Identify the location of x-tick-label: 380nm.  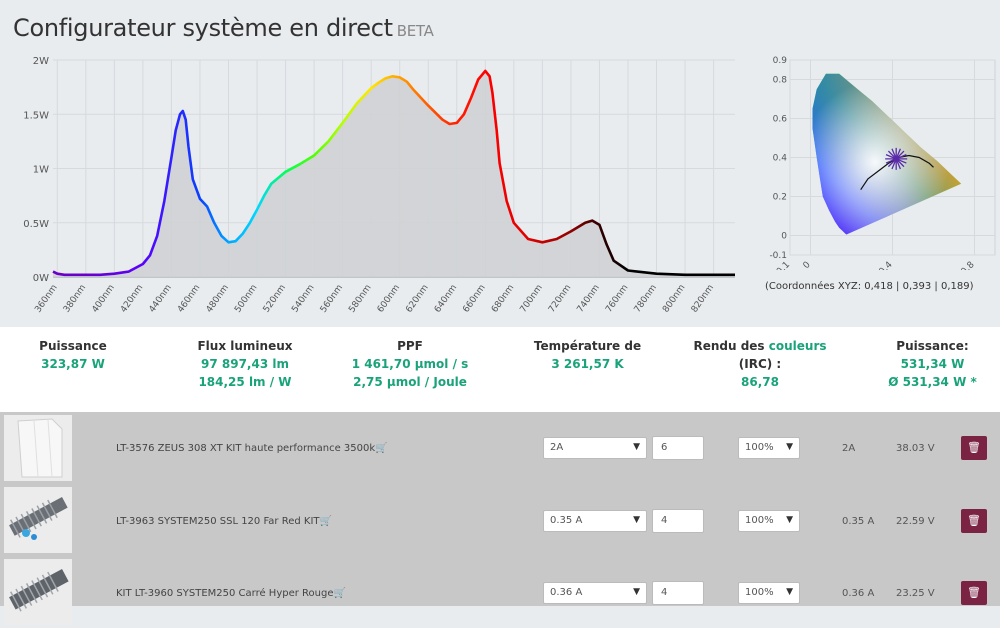
(75, 299).